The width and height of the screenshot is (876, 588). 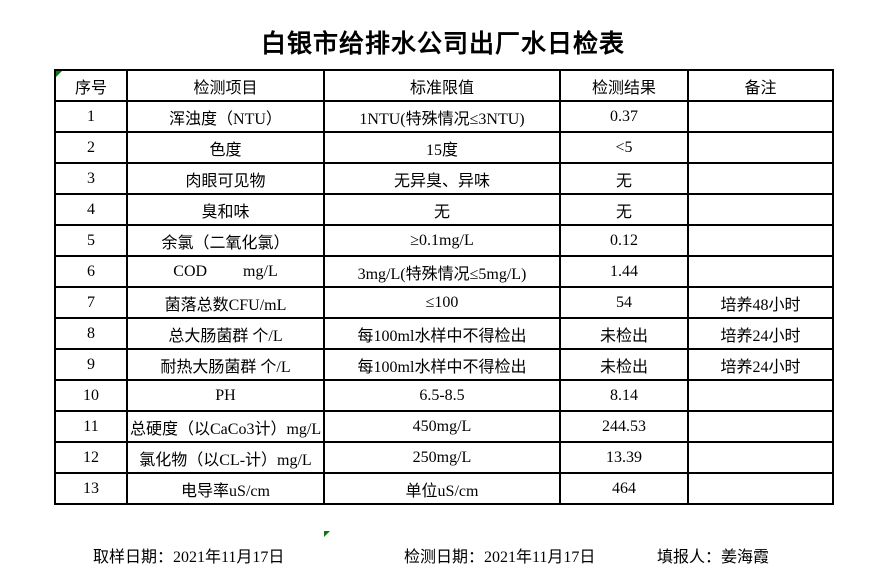 What do you see at coordinates (91, 333) in the screenshot?
I see `cell-no: 8` at bounding box center [91, 333].